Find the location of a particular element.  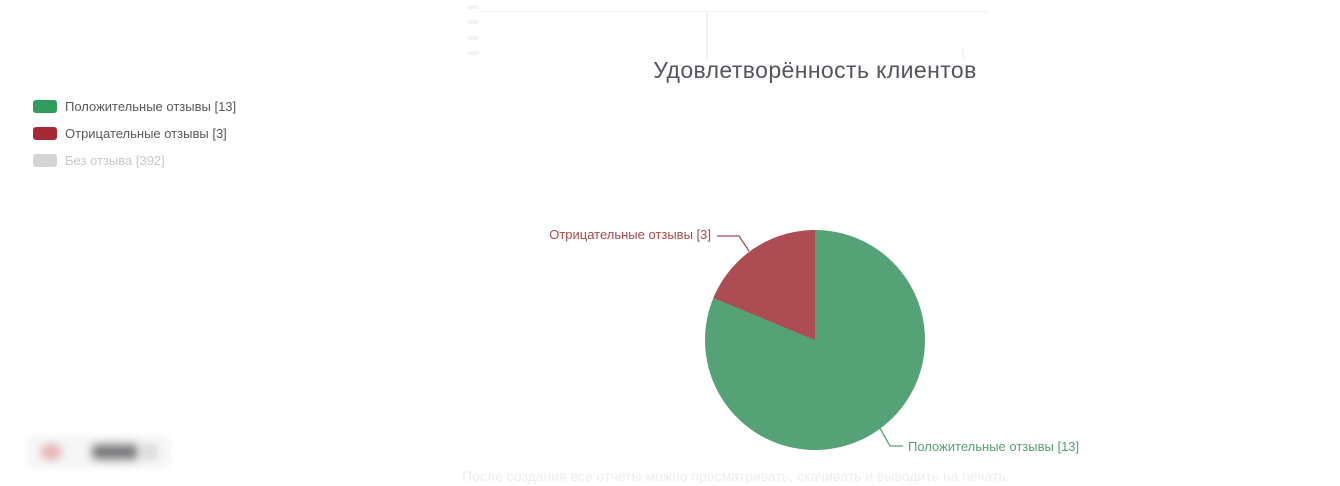

legend-swatch-no-review is located at coordinates (45, 160).